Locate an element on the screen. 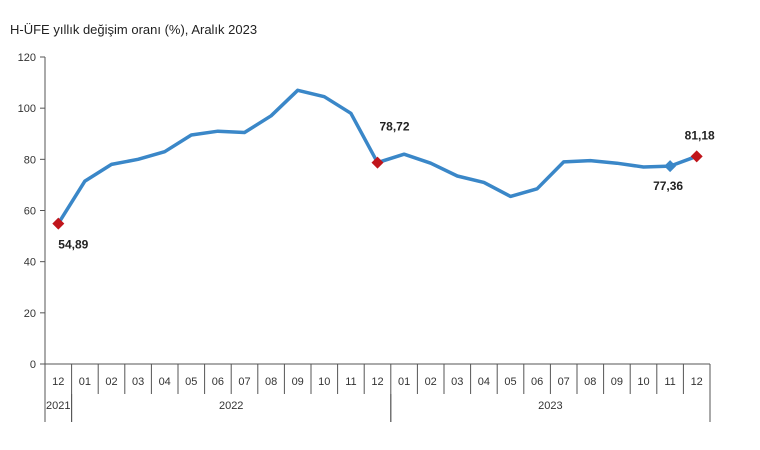 This screenshot has width=760, height=450. y-tick-label: 0 is located at coordinates (33, 365).